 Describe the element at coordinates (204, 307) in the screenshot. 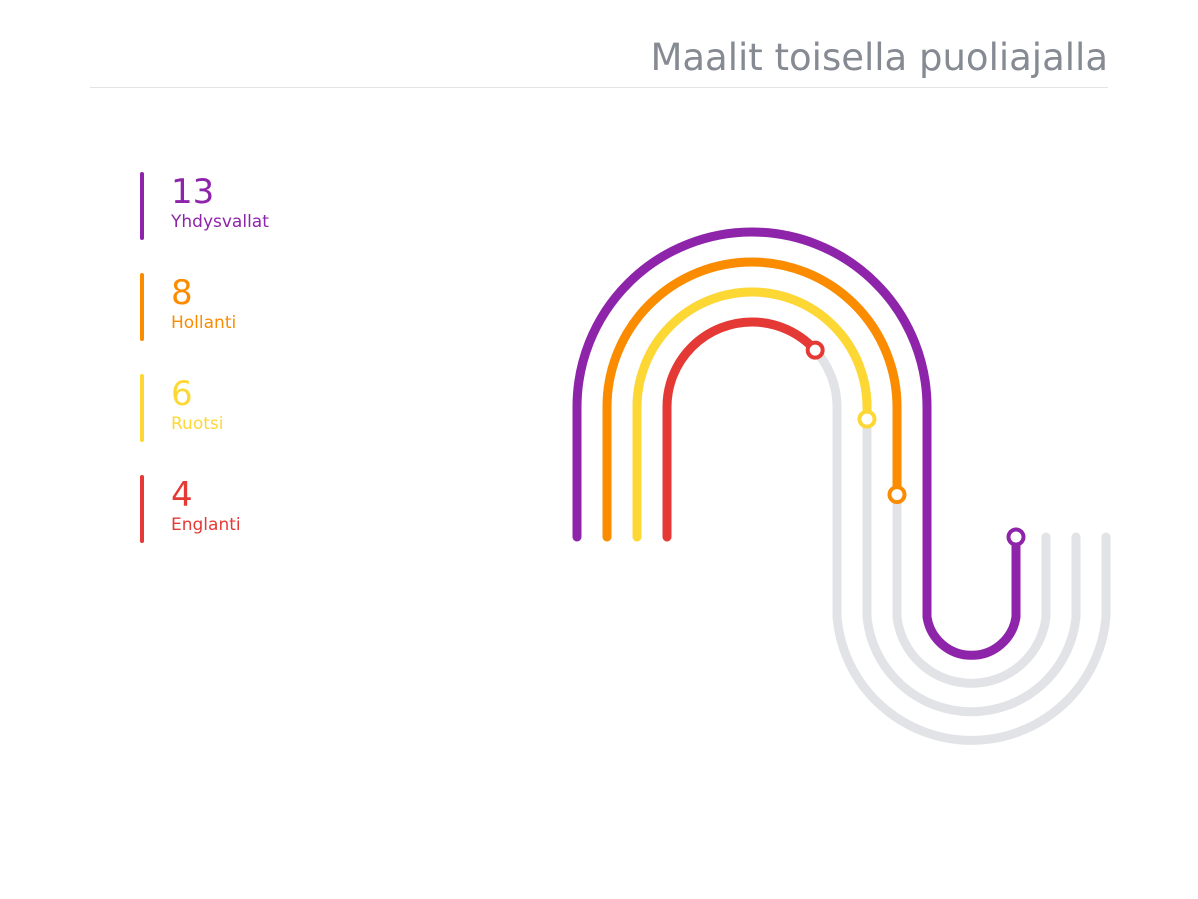

I see `legend-item-hollanti: 8 Hollanti` at that location.